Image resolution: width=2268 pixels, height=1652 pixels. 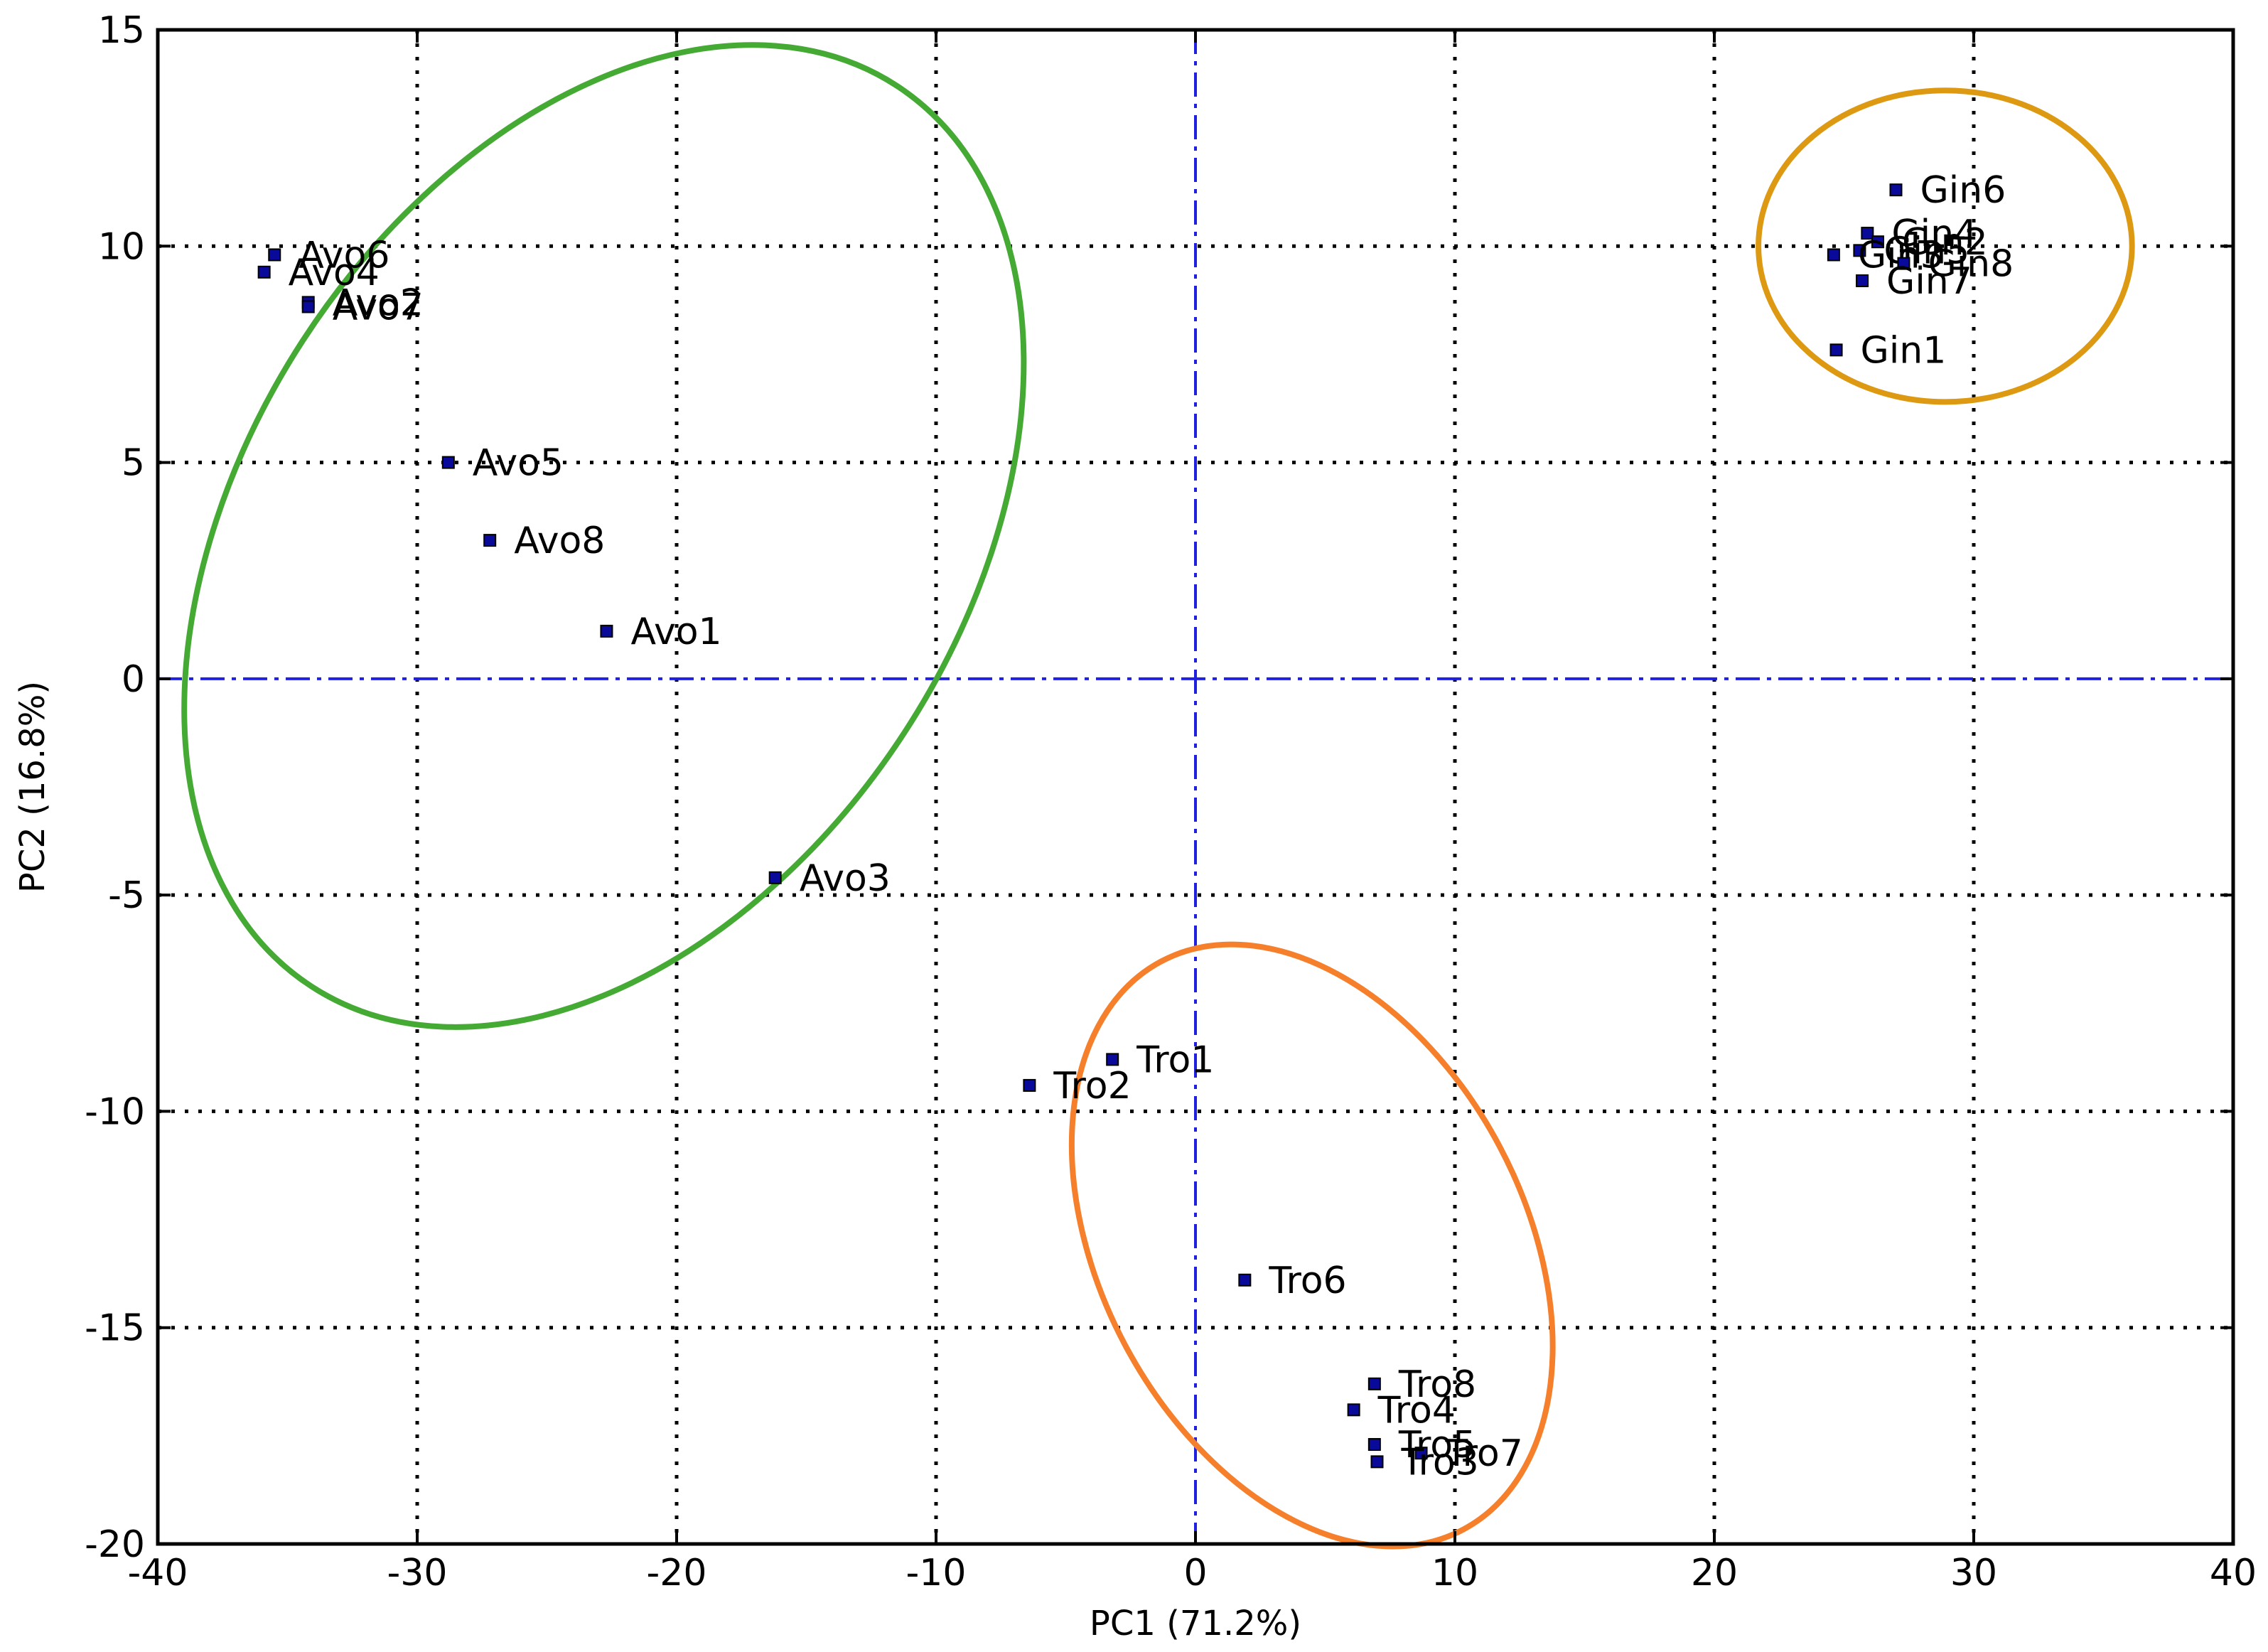 I want to click on point-label: Gin2, so click(x=1945, y=242).